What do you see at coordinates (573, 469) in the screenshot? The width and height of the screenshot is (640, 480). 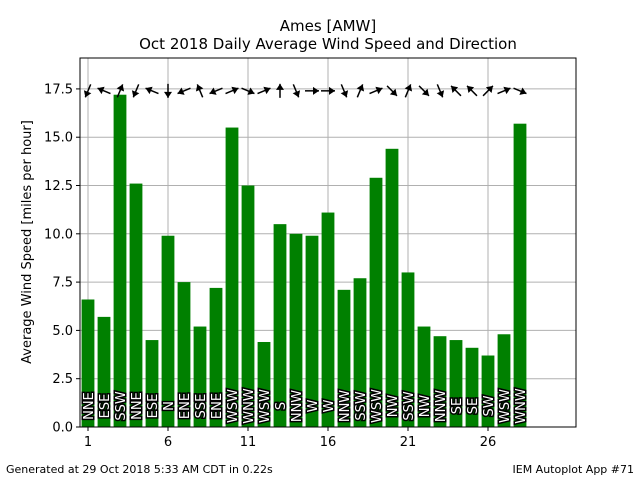 I see `footer-app-credit: IEM Autoplot App #71` at bounding box center [573, 469].